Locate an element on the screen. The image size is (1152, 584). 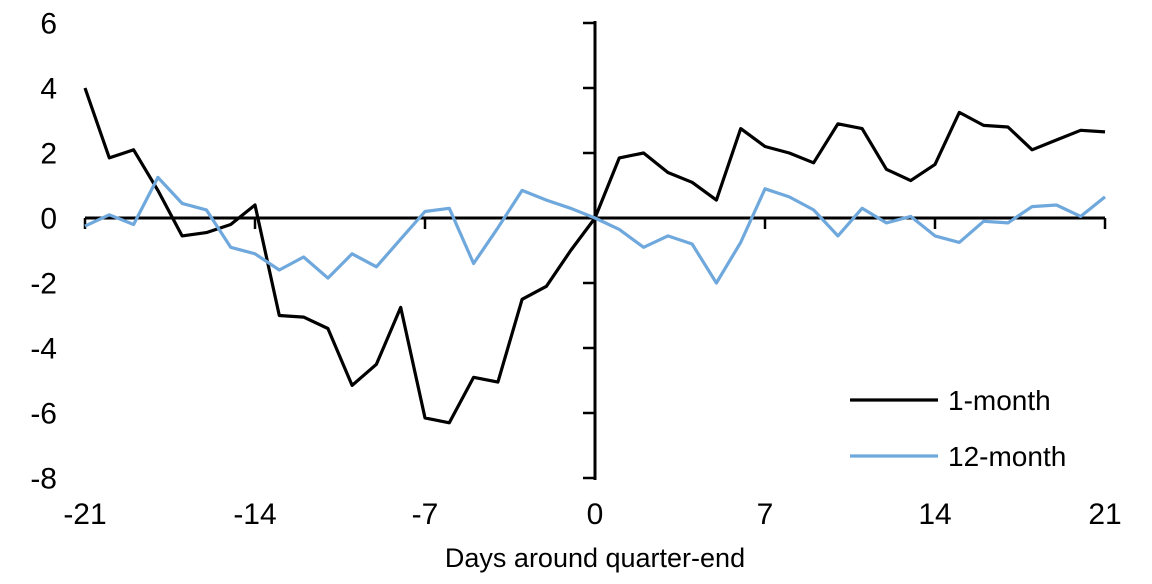
x-tick-label: -7 is located at coordinates (425, 514).